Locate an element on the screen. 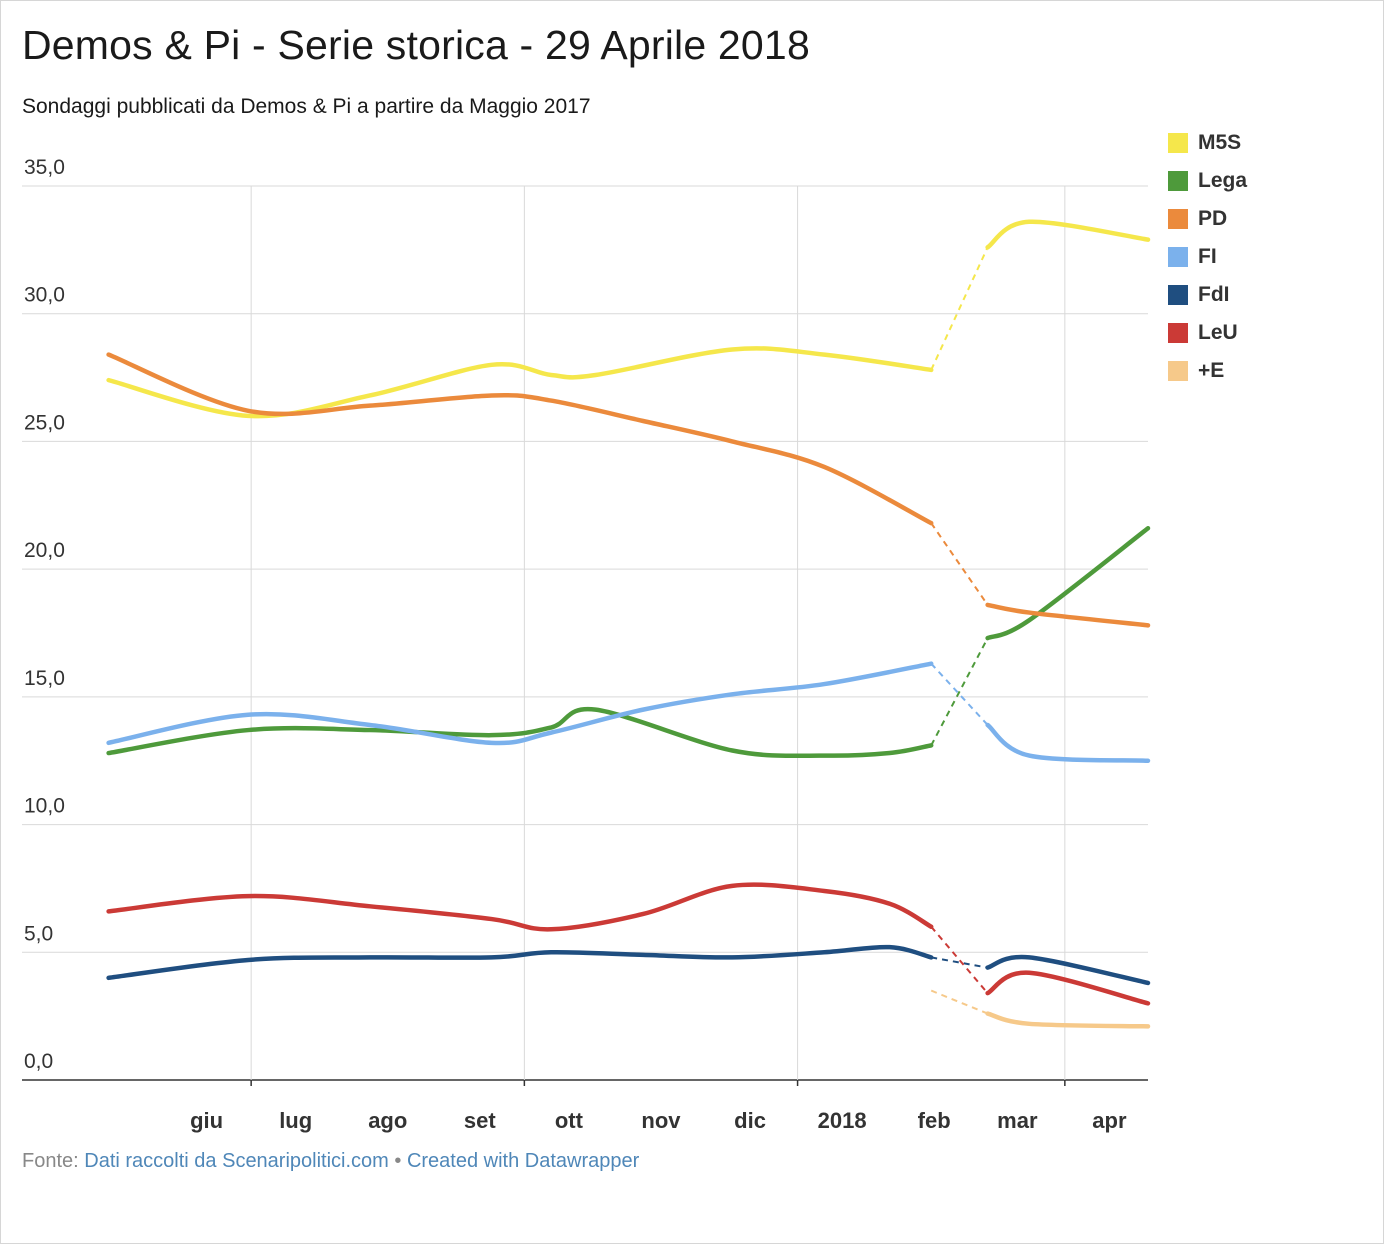 Image resolution: width=1384 pixels, height=1244 pixels. legend-label: Lega is located at coordinates (1223, 180).